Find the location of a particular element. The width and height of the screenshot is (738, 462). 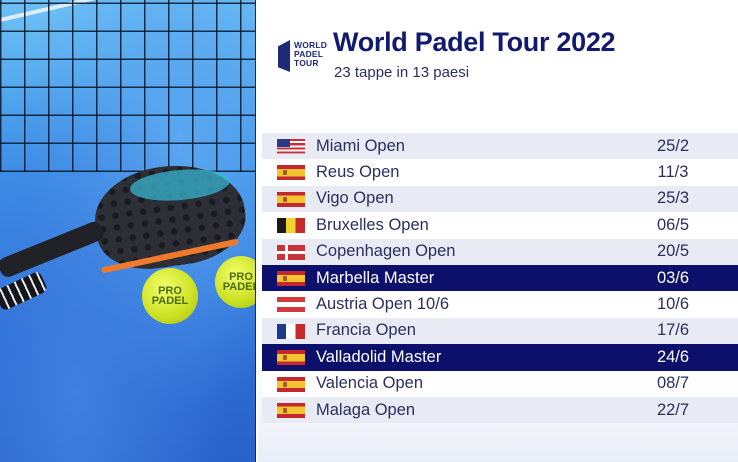

tournament-date: 22/7 is located at coordinates (673, 409).